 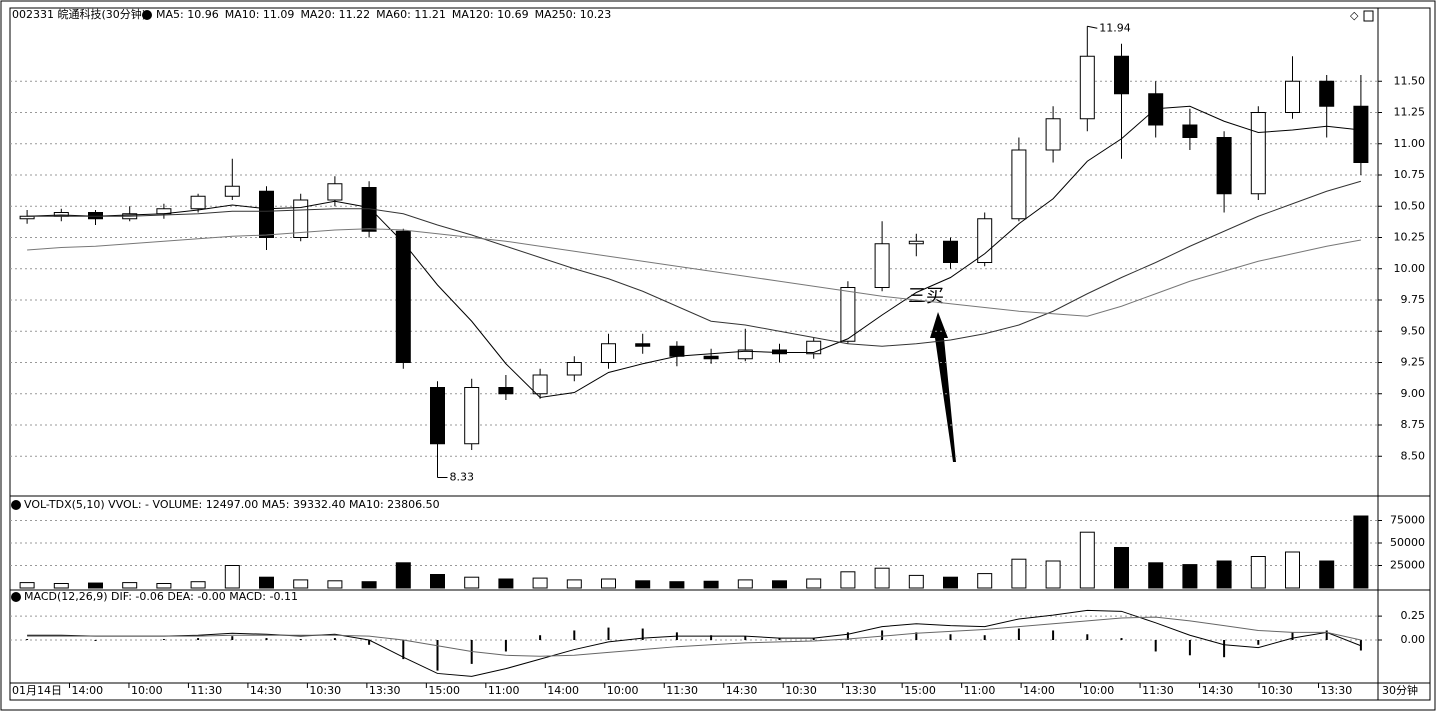 What do you see at coordinates (37, 690) in the screenshot?
I see `x-tick-label: 01月14日` at bounding box center [37, 690].